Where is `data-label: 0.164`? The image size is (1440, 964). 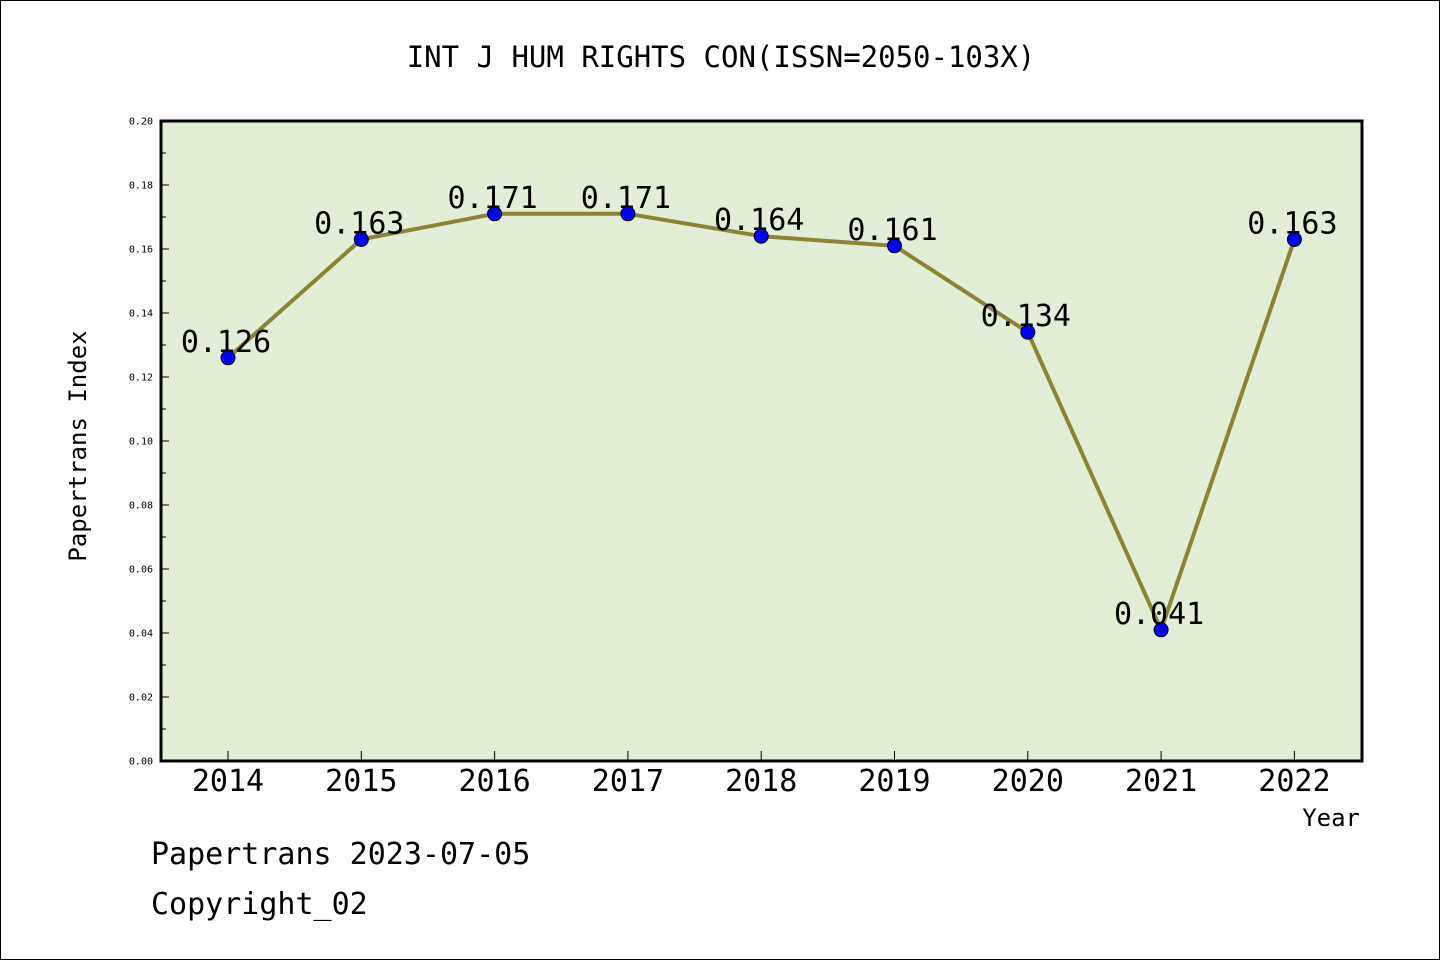 data-label: 0.164 is located at coordinates (759, 220).